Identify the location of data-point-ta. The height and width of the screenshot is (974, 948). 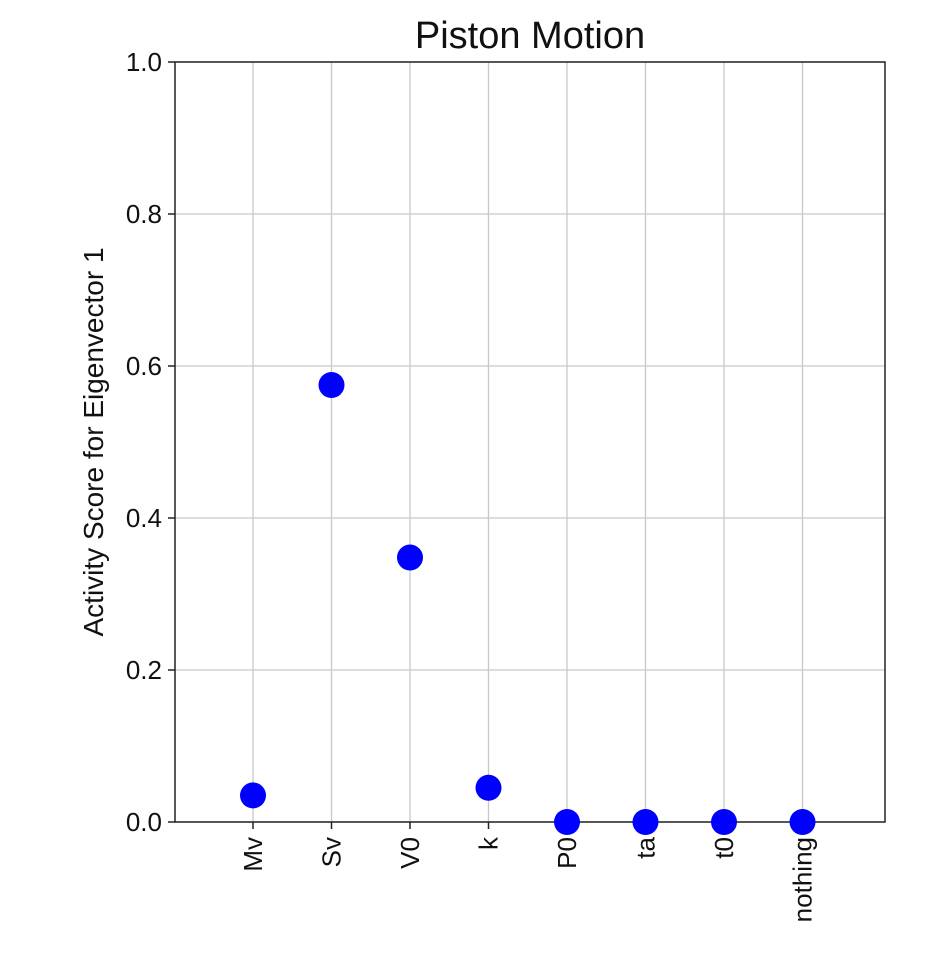
(645, 822).